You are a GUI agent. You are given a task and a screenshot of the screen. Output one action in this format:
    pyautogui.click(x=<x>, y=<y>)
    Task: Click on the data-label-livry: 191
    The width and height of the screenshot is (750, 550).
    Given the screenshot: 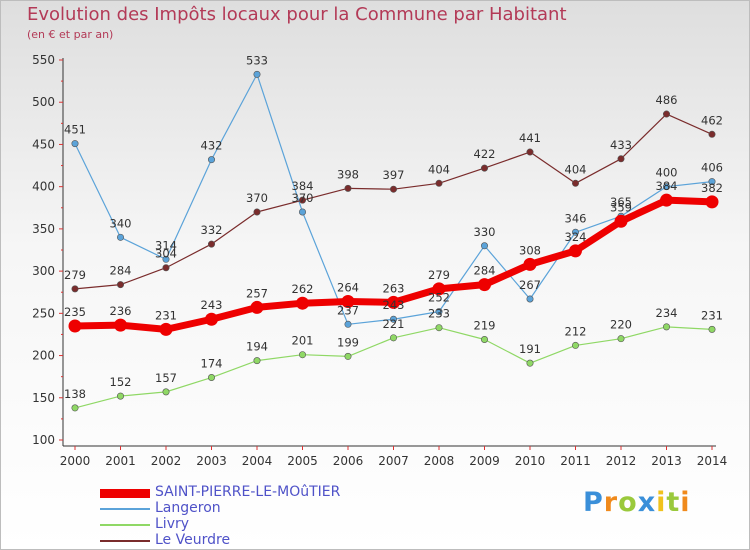 What is the action you would take?
    pyautogui.click(x=530, y=349)
    